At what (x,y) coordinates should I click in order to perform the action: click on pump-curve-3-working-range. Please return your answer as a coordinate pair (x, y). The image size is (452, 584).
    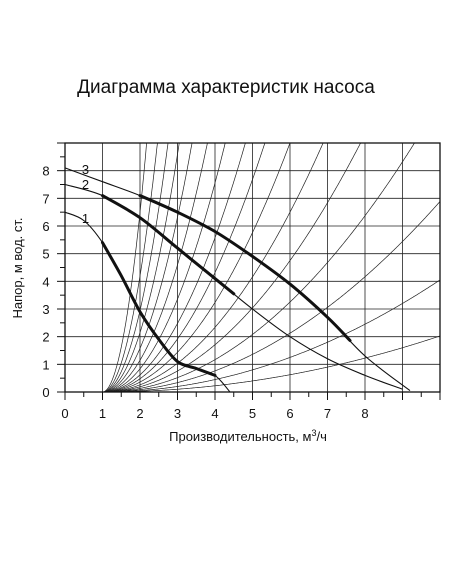
    Looking at the image, I should click on (245, 268).